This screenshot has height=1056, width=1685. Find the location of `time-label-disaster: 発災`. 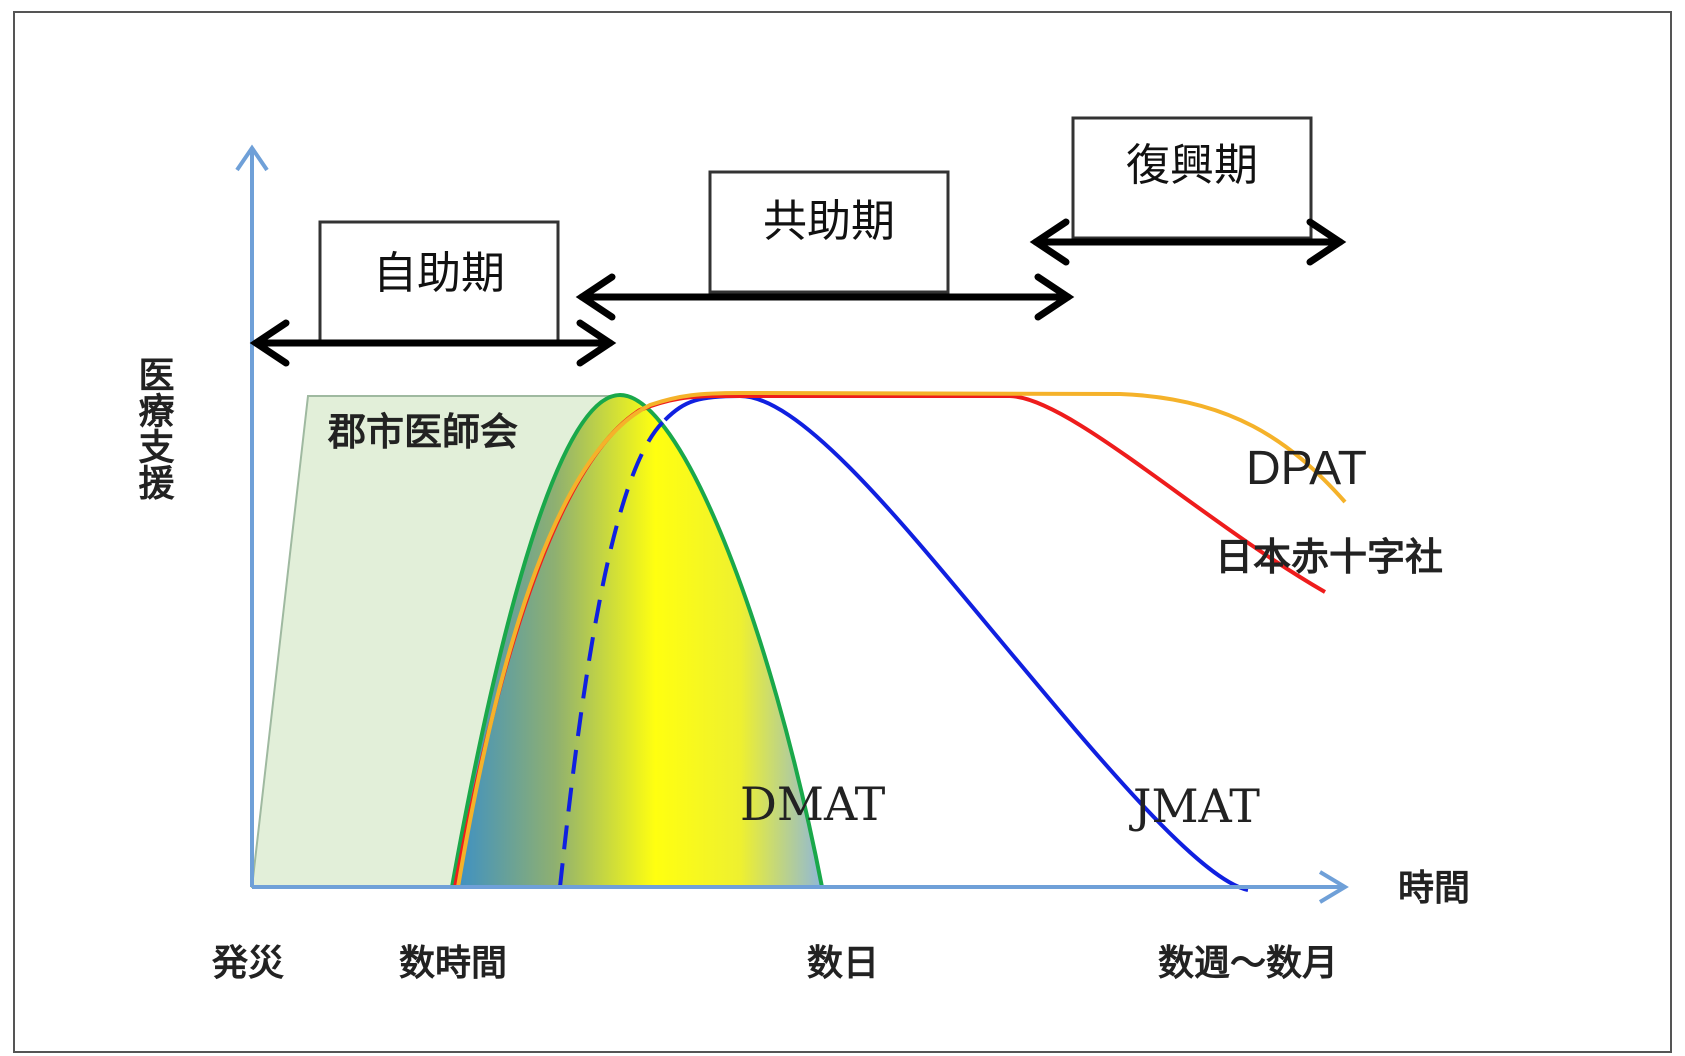

time-label-disaster: 発災 is located at coordinates (248, 963).